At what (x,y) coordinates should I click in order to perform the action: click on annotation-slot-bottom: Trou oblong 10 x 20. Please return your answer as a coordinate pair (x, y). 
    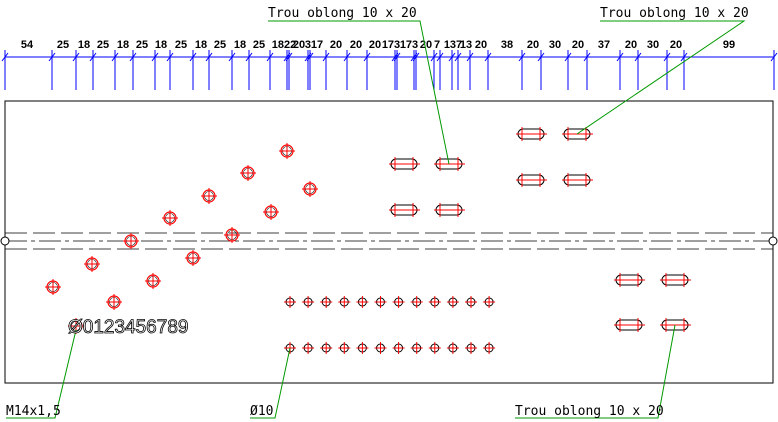
    Looking at the image, I should click on (589, 411).